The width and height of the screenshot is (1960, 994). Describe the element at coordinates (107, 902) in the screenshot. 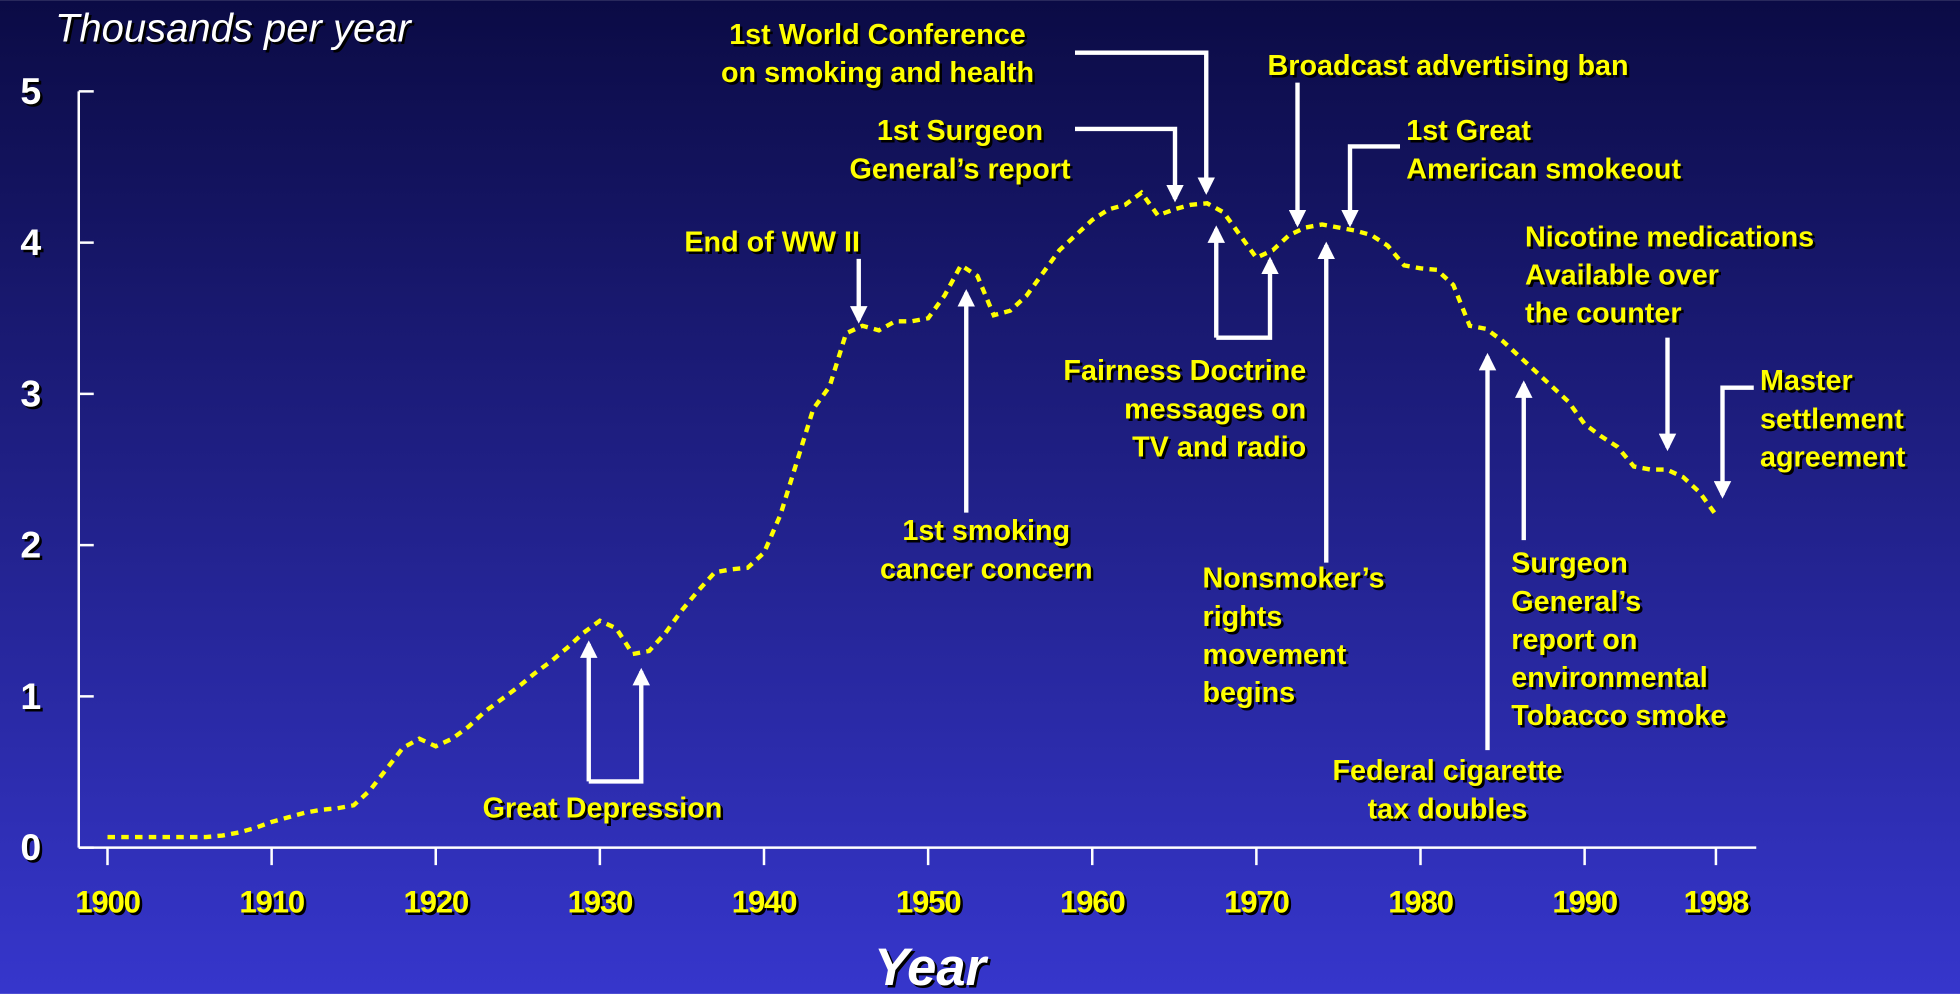

I see `x-tick-label: 1900` at that location.